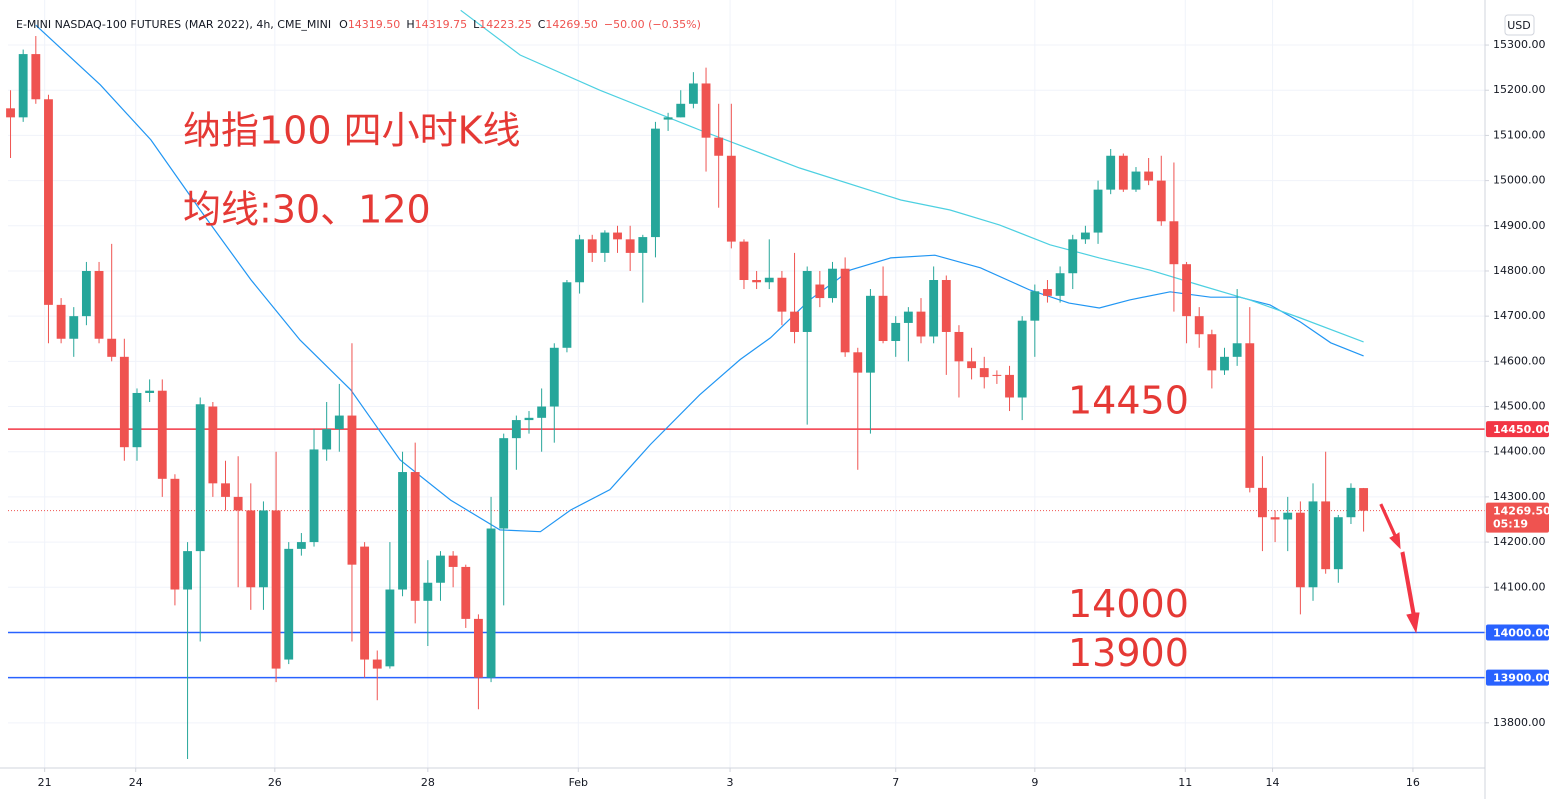 Image resolution: width=1555 pixels, height=799 pixels. What do you see at coordinates (1522, 429) in the screenshot?
I see `price-label: 14450.00` at bounding box center [1522, 429].